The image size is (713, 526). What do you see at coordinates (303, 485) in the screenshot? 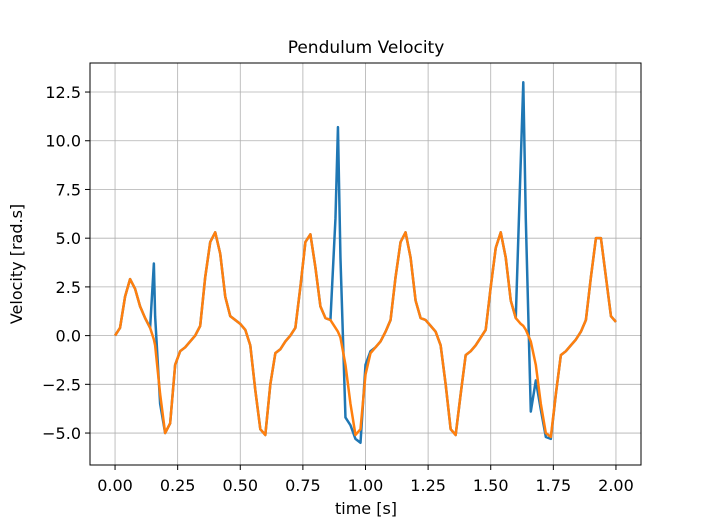
I see `x-tick-label: 0.75` at bounding box center [303, 485].